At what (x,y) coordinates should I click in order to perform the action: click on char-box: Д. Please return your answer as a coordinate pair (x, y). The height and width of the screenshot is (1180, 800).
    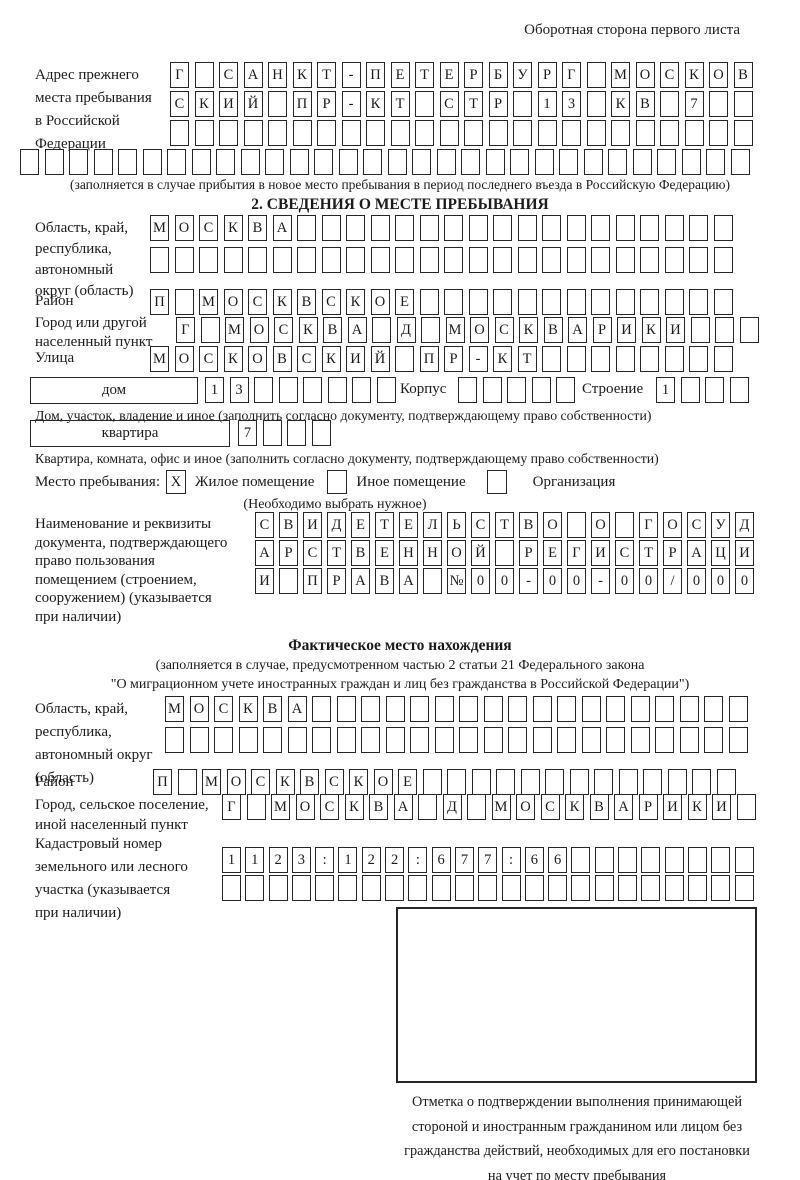
    Looking at the image, I should click on (406, 330).